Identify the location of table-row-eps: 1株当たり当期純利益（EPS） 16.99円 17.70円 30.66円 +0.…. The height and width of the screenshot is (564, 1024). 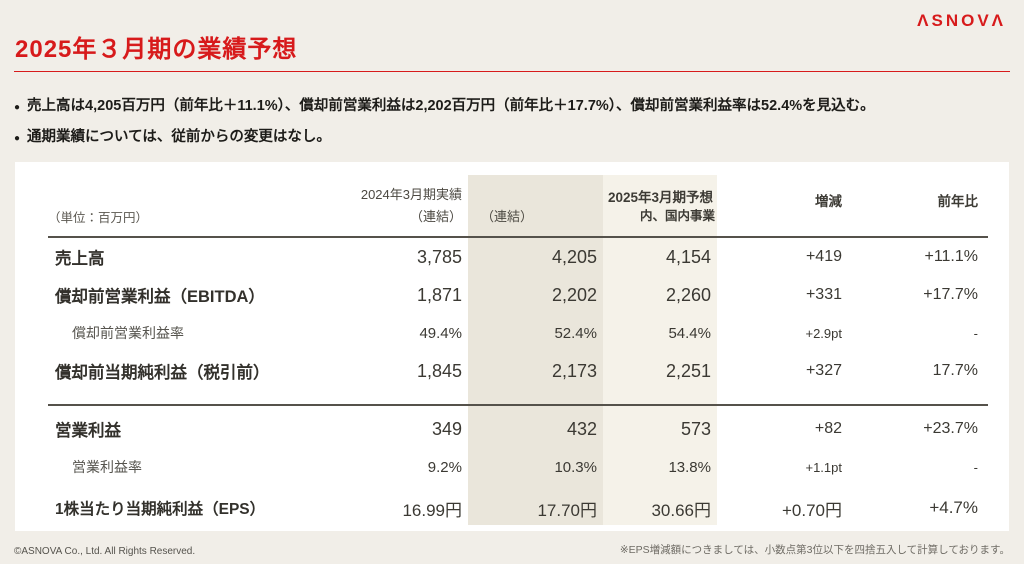
(518, 508).